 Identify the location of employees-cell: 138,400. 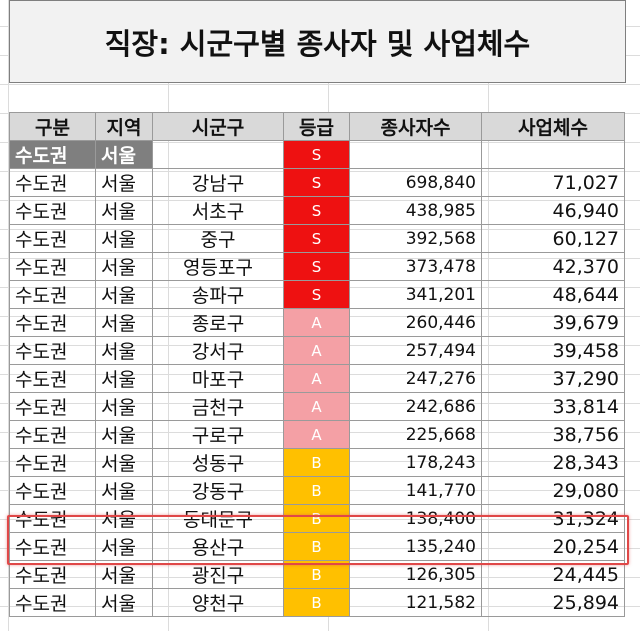
(415, 518).